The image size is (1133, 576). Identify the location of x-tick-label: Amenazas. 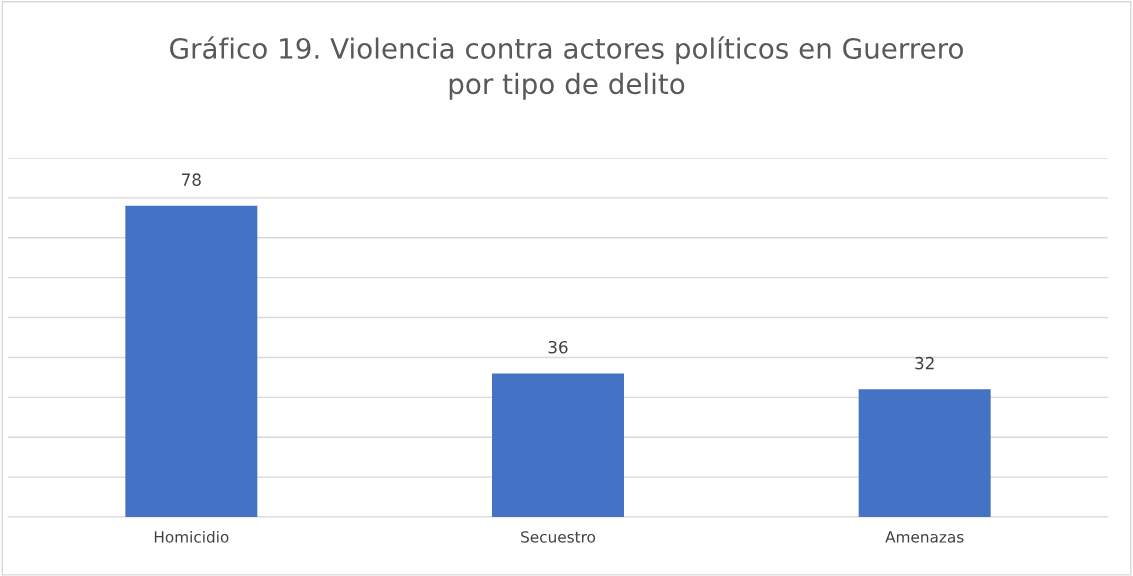
(924, 537).